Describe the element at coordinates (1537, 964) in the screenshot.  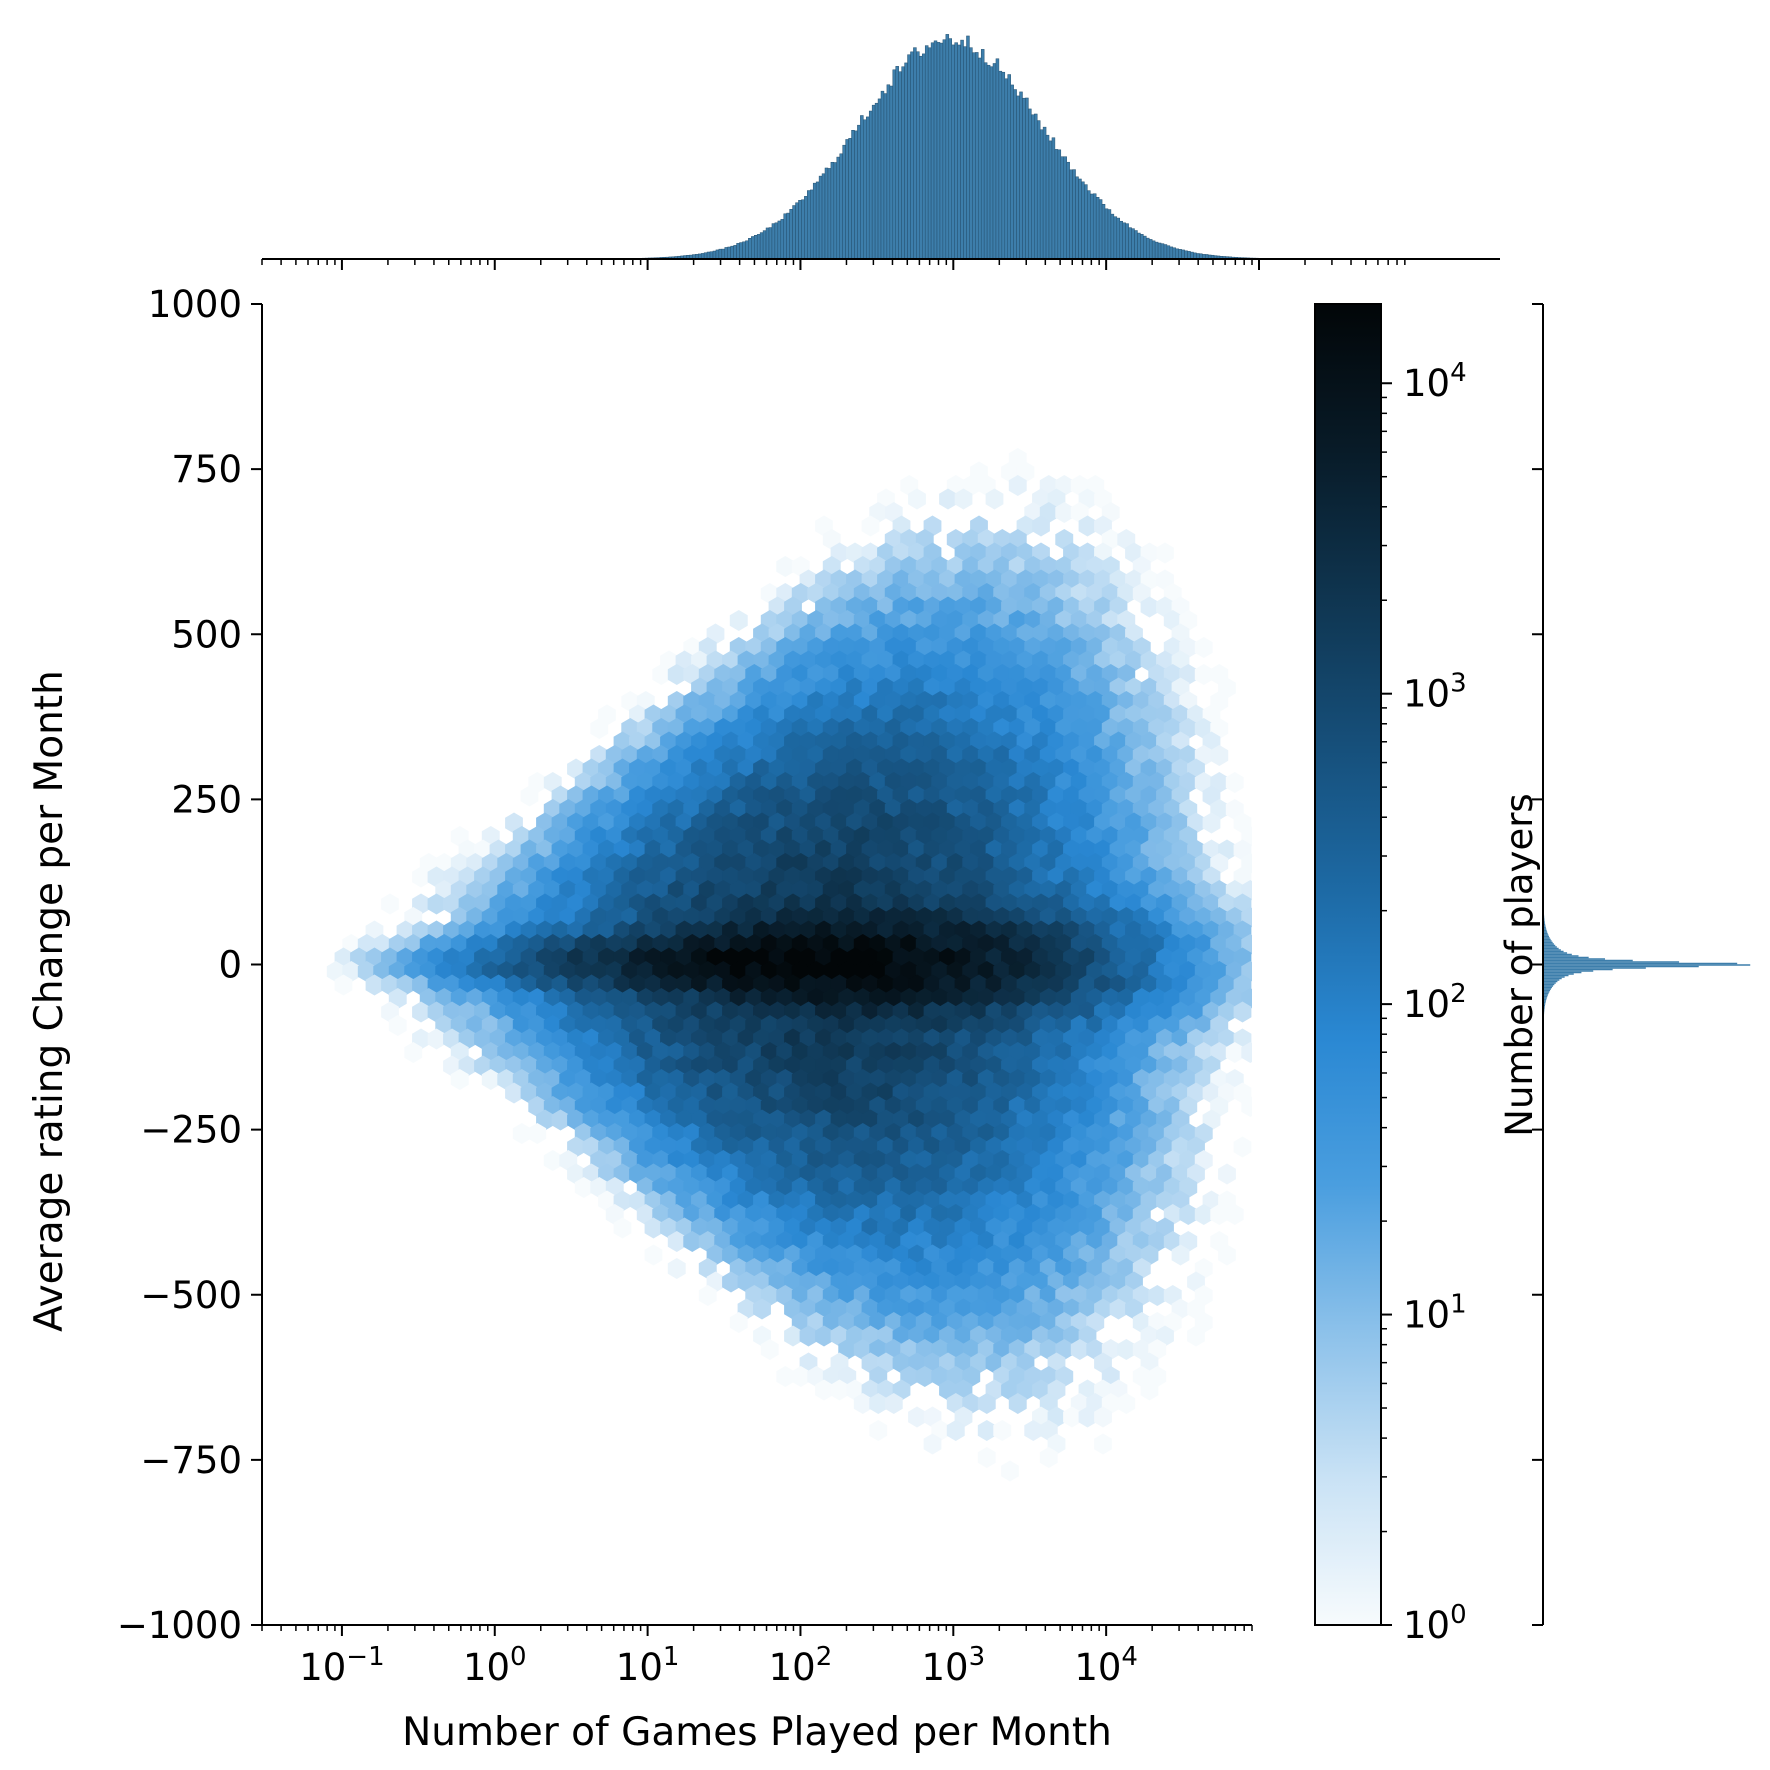
I see `right-marginal-ticks` at that location.